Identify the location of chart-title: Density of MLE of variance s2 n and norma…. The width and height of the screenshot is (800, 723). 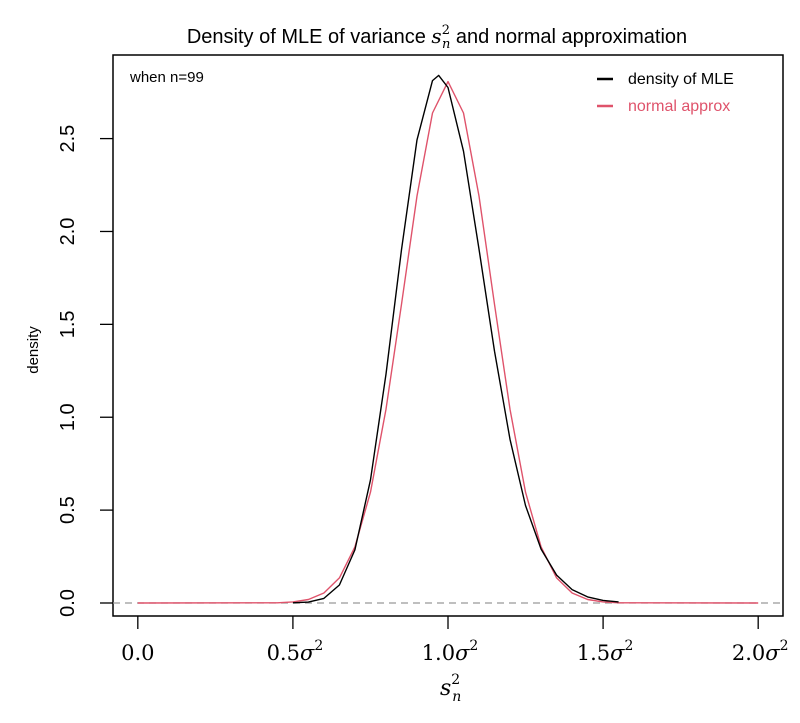
(437, 37).